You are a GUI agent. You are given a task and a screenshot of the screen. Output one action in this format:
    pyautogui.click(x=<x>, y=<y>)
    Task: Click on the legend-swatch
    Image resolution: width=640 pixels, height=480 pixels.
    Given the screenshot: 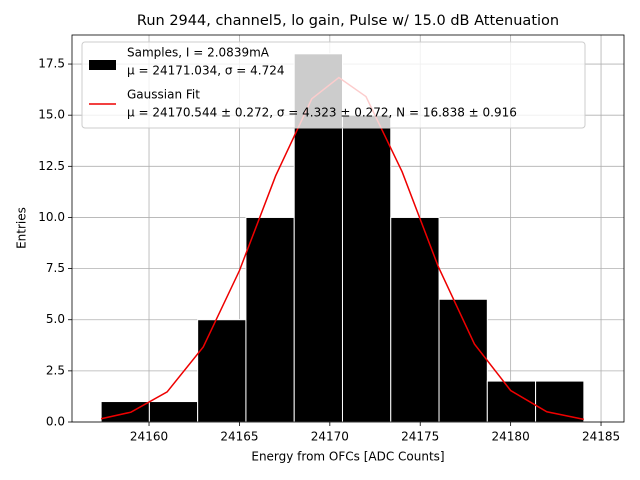 What is the action you would take?
    pyautogui.click(x=102, y=65)
    